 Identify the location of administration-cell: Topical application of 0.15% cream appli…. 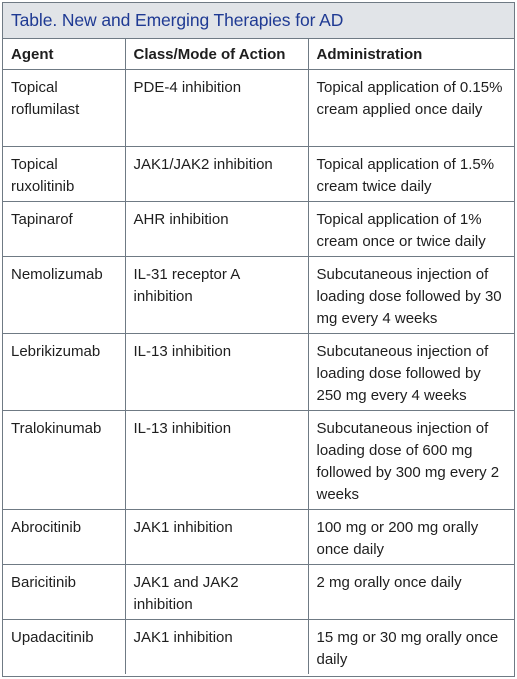
(411, 108).